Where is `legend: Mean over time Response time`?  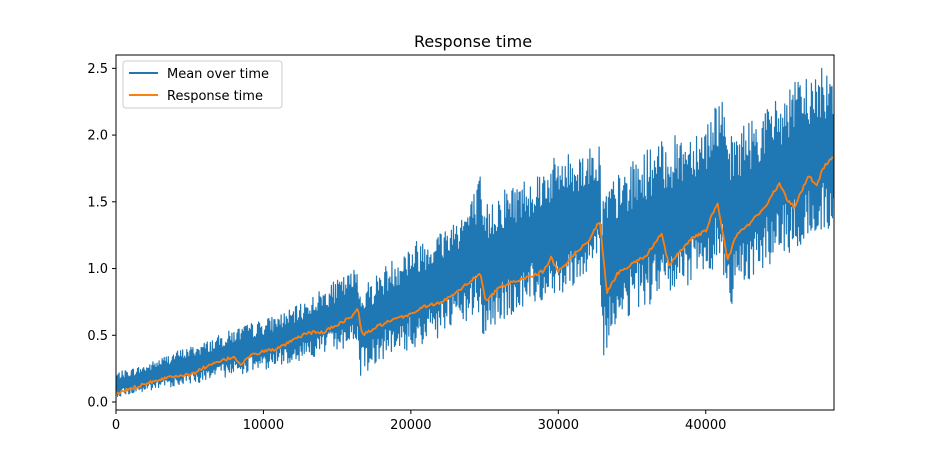
legend: Mean over time Response time is located at coordinates (202, 84).